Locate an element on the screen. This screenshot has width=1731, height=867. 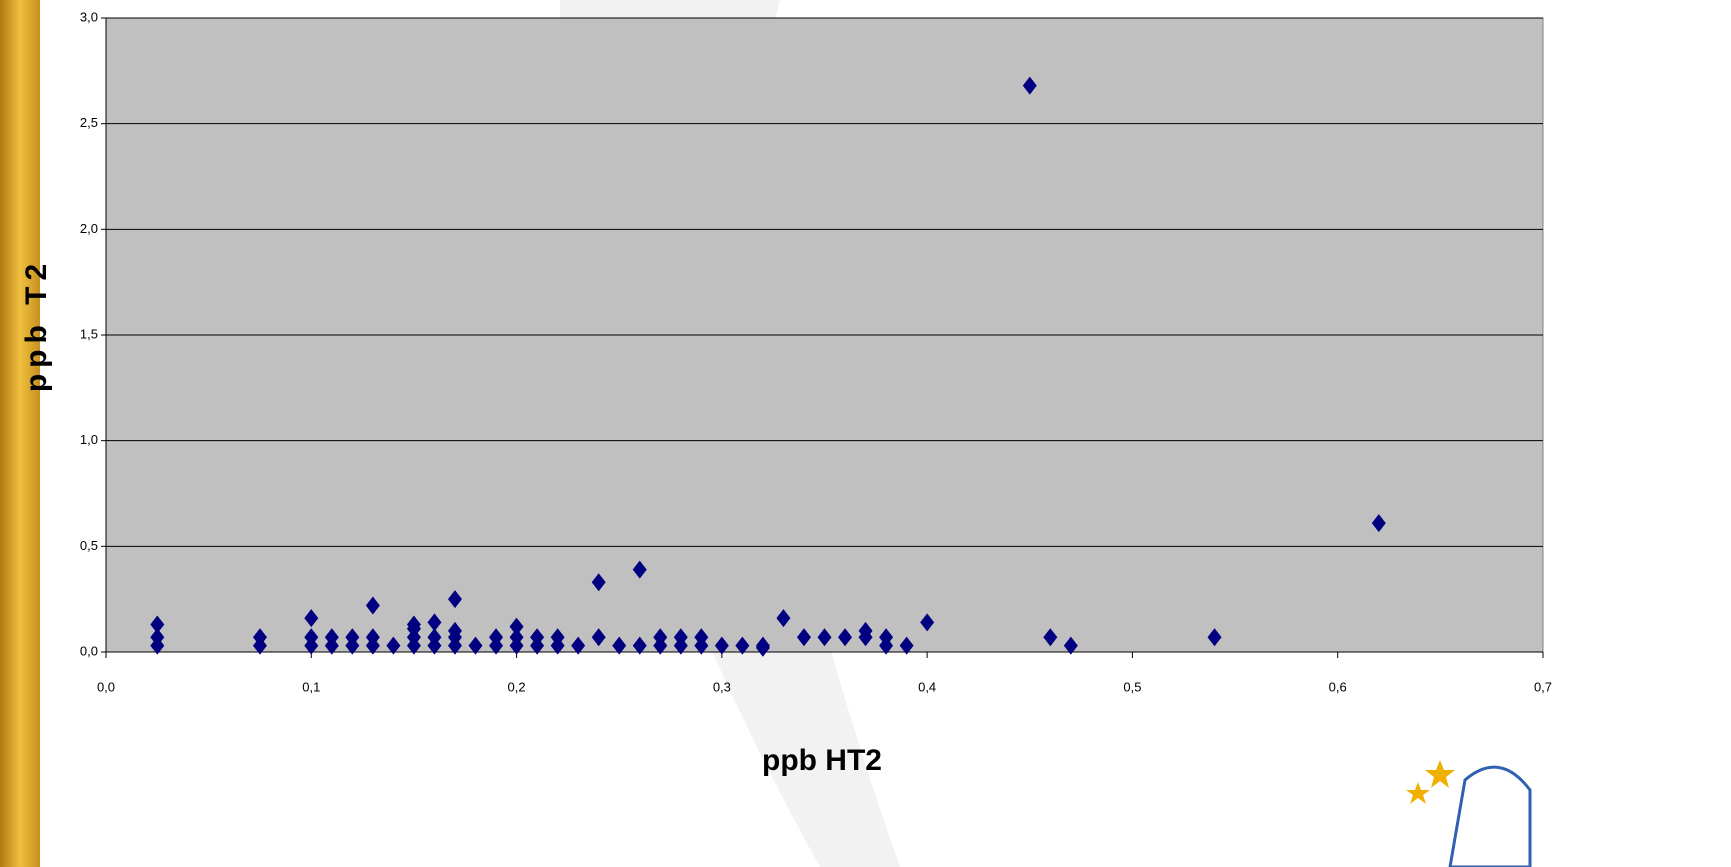
x-axis-title: ppb HT2 is located at coordinates (822, 760).